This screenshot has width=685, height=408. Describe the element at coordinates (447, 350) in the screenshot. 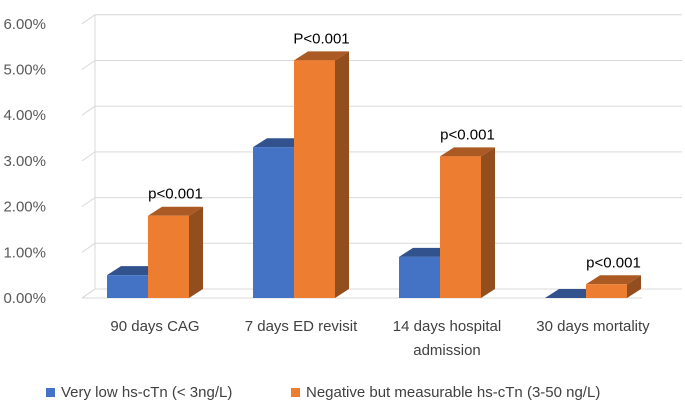

I see `x-category-label: admission` at that location.